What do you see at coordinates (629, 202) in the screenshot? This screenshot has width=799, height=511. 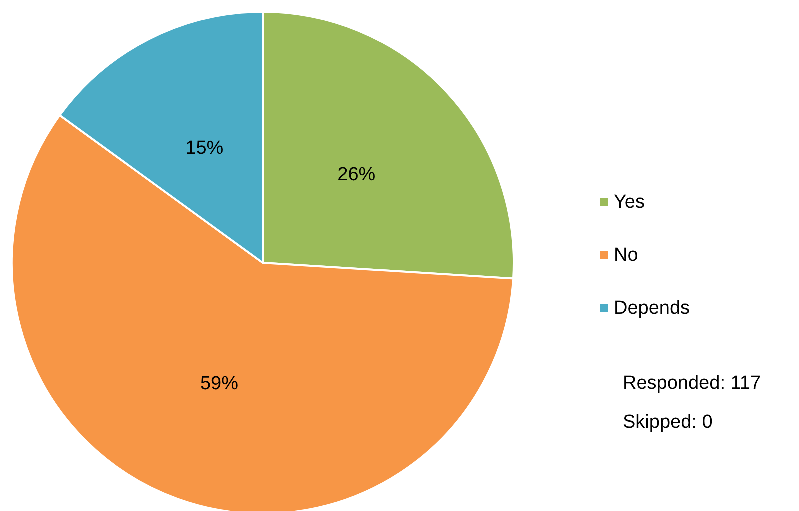 I see `legend-label: Yes` at bounding box center [629, 202].